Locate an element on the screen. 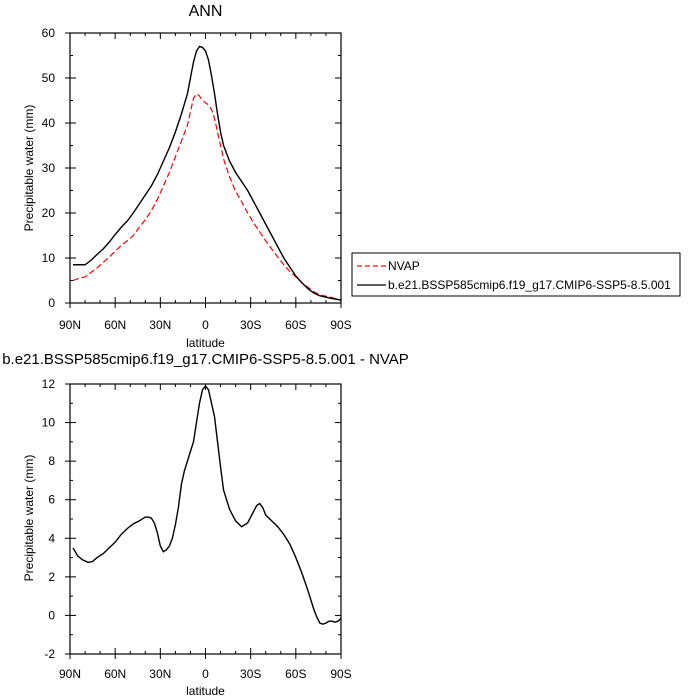  top-y-tick-label-60: 60 is located at coordinates (49, 33).